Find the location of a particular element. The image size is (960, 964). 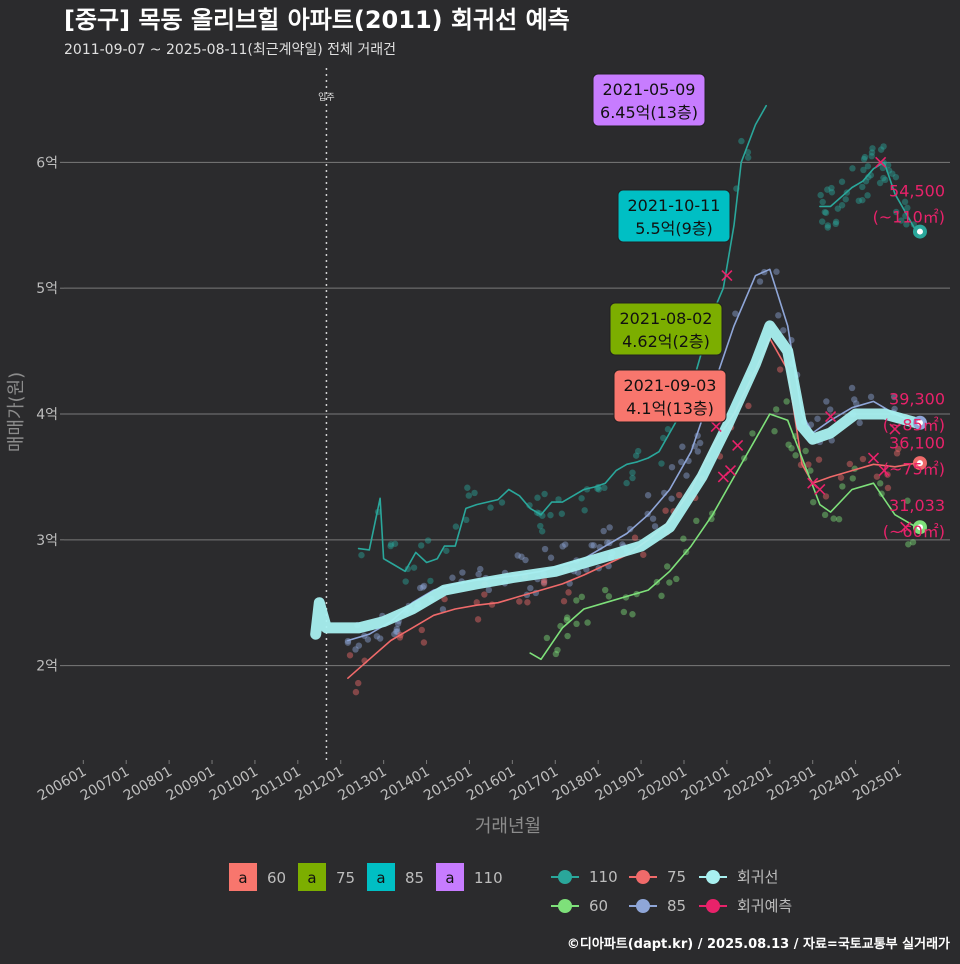

callout-price: 5.5억(9층) is located at coordinates (674, 228).